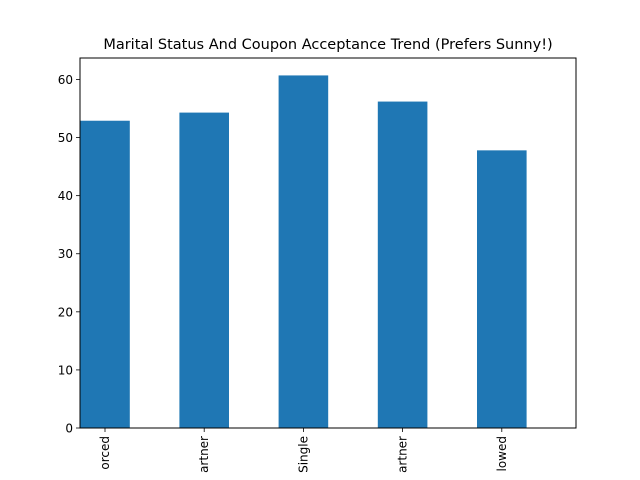 This screenshot has width=640, height=480. What do you see at coordinates (303, 454) in the screenshot?
I see `x-tick-label-2: Single` at bounding box center [303, 454].